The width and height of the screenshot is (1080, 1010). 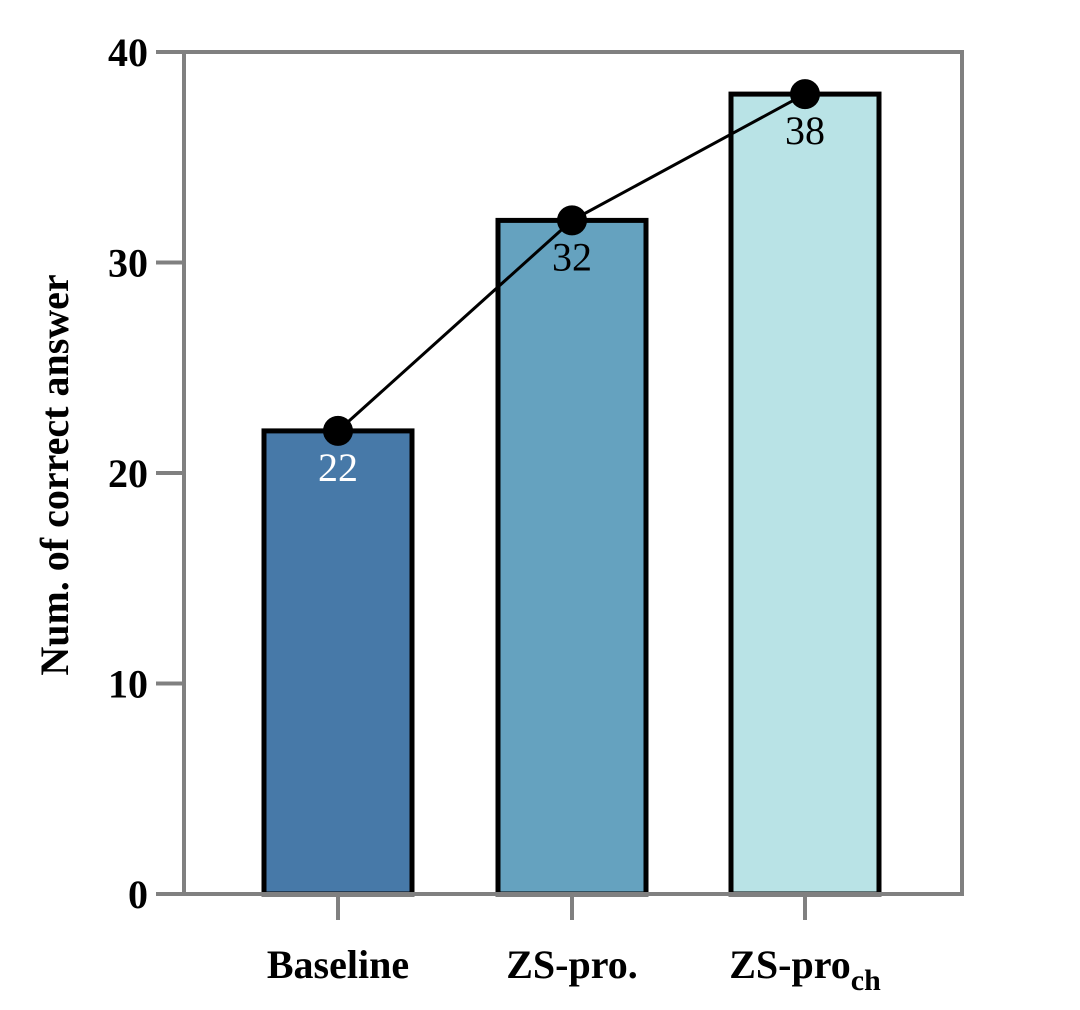 I want to click on data-label-2: 32, so click(x=572, y=256).